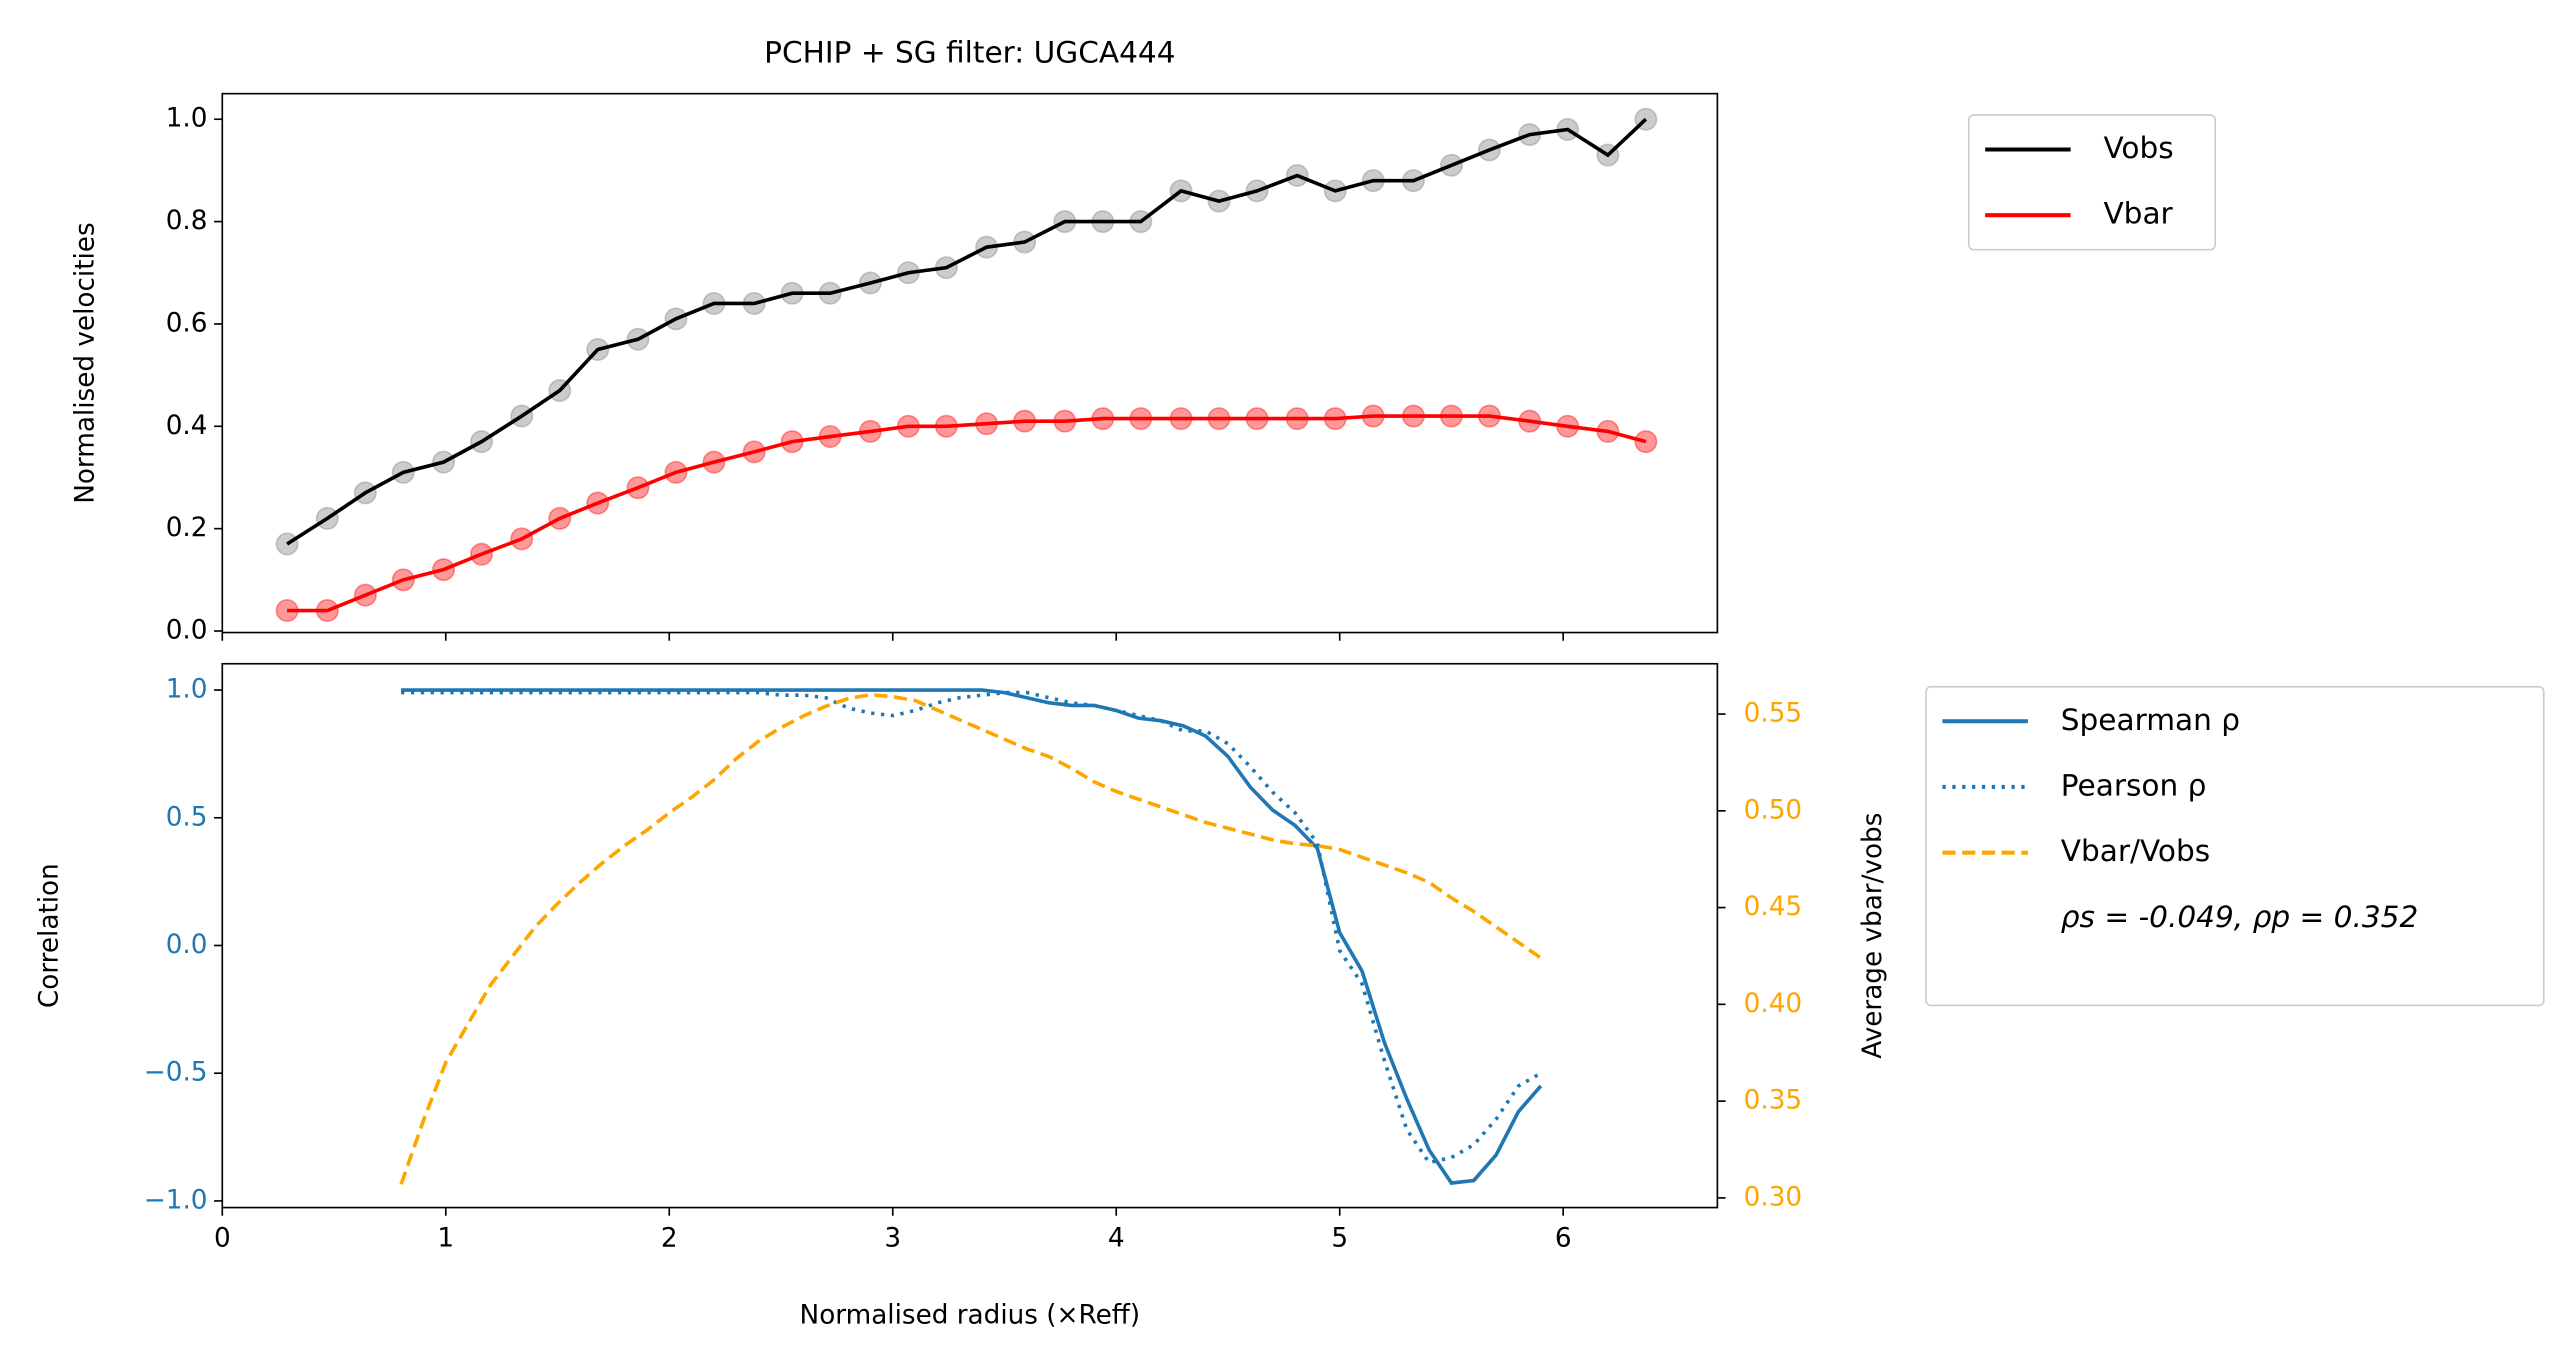 The image size is (2564, 1362). Describe the element at coordinates (969, 53) in the screenshot. I see `chart-title: PCHIP + SG filter: UGCA444` at that location.